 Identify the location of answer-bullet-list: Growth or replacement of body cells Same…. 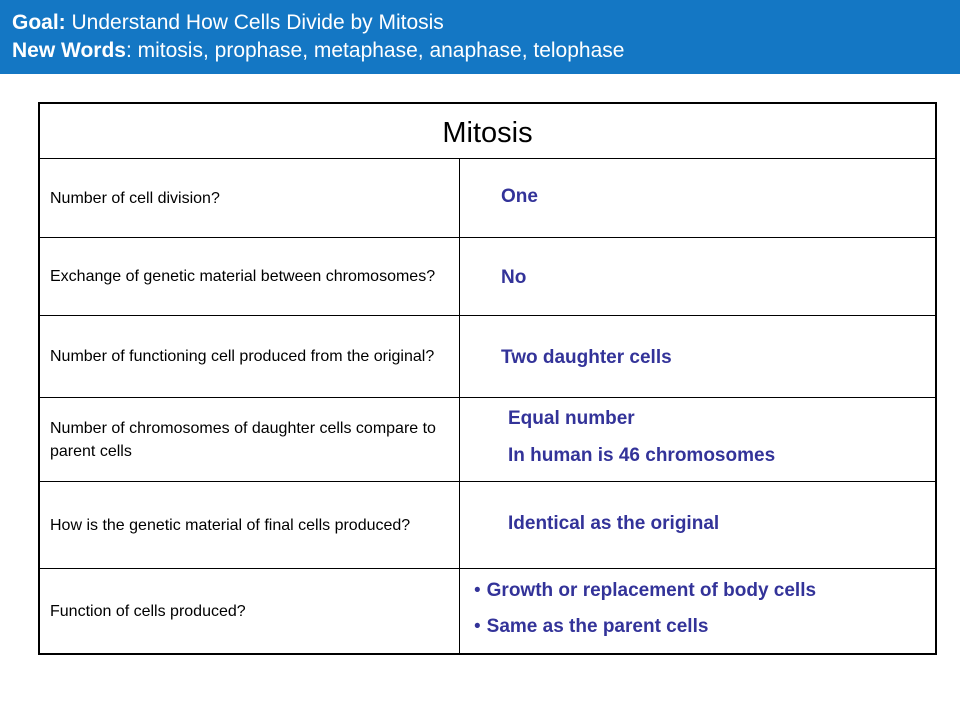
(645, 615).